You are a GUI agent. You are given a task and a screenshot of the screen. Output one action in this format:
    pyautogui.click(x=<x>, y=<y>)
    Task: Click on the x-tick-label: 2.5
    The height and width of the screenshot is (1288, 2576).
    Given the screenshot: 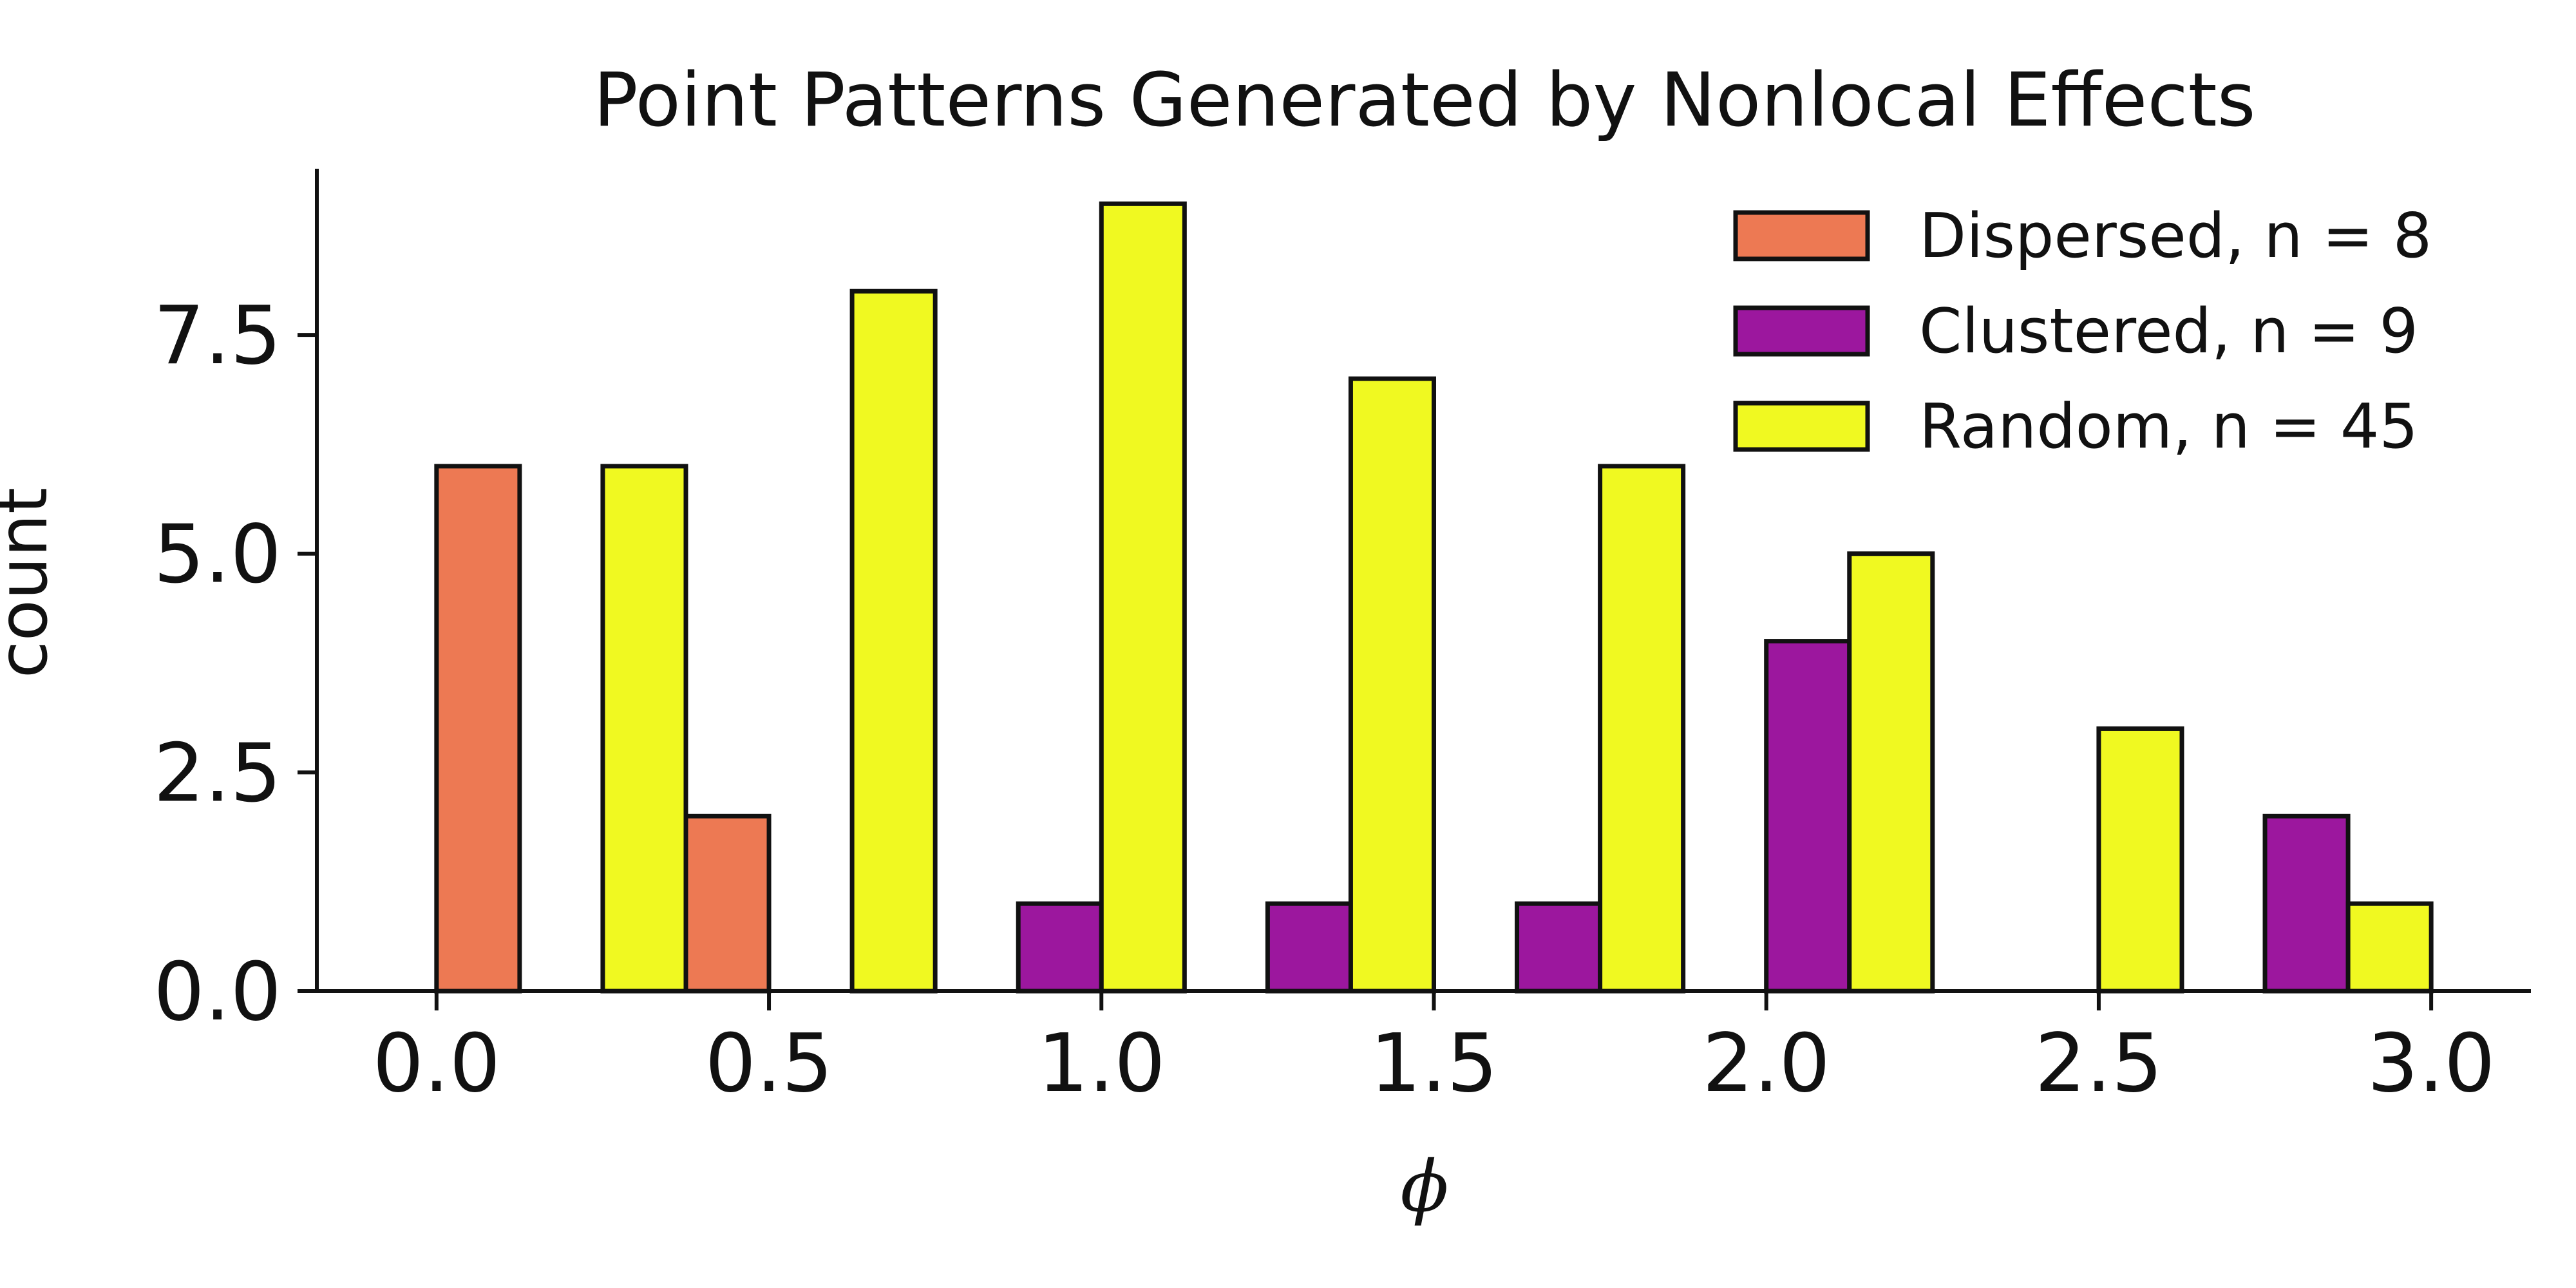 What is the action you would take?
    pyautogui.click(x=2099, y=1063)
    